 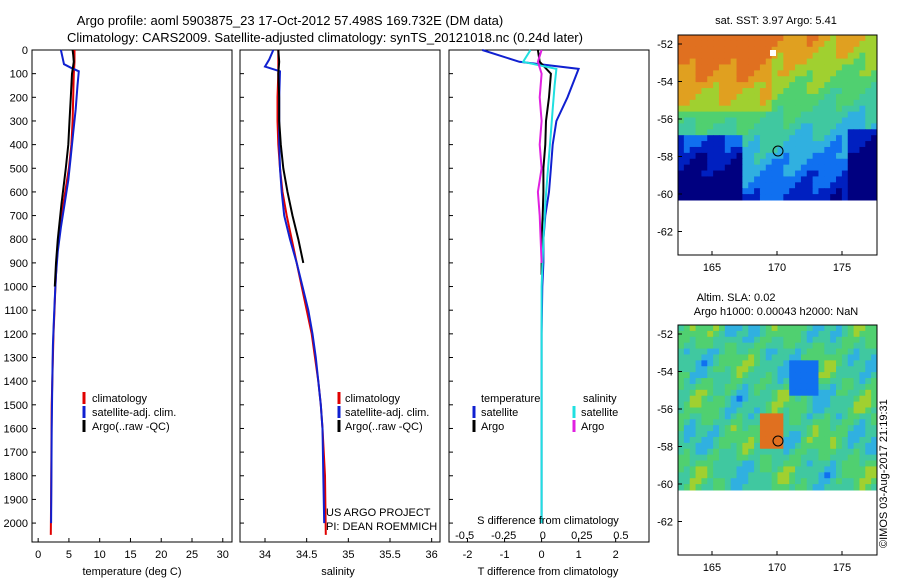 What do you see at coordinates (381, 527) in the screenshot?
I see `pi-annotation: PI: DEAN ROEMMICH` at bounding box center [381, 527].